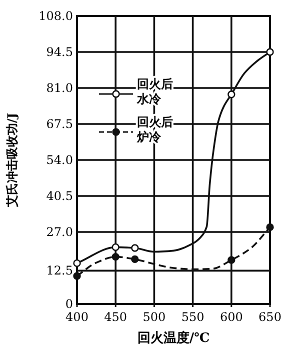 The image size is (288, 356). Describe the element at coordinates (59, 124) in the screenshot. I see `y-tick-label: 67.5` at that location.